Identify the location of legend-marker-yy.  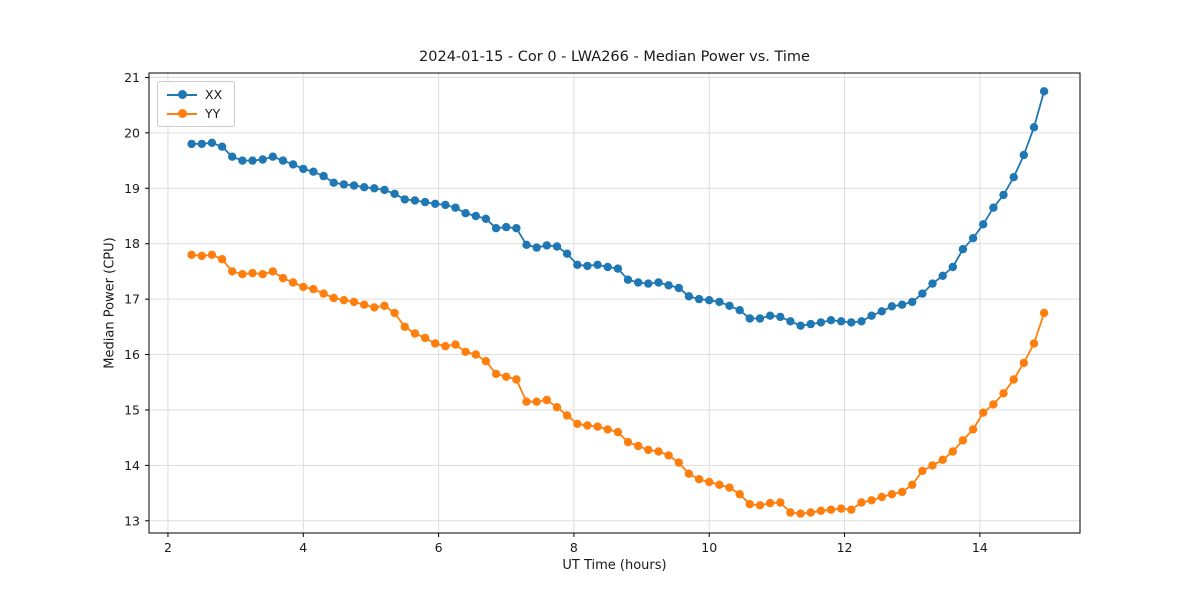
(182, 114).